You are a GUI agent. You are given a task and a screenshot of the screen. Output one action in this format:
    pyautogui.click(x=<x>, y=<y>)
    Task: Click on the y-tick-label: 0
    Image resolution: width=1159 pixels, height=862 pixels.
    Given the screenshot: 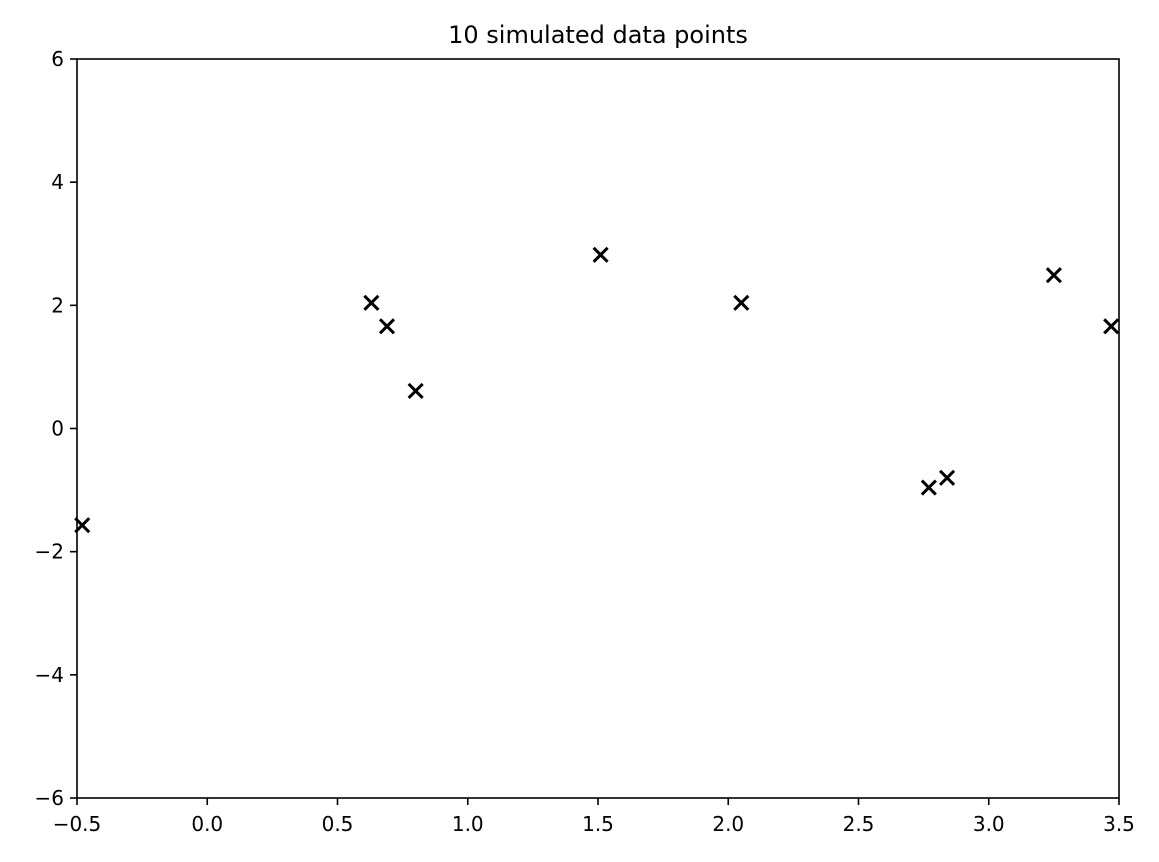 What is the action you would take?
    pyautogui.click(x=57, y=429)
    